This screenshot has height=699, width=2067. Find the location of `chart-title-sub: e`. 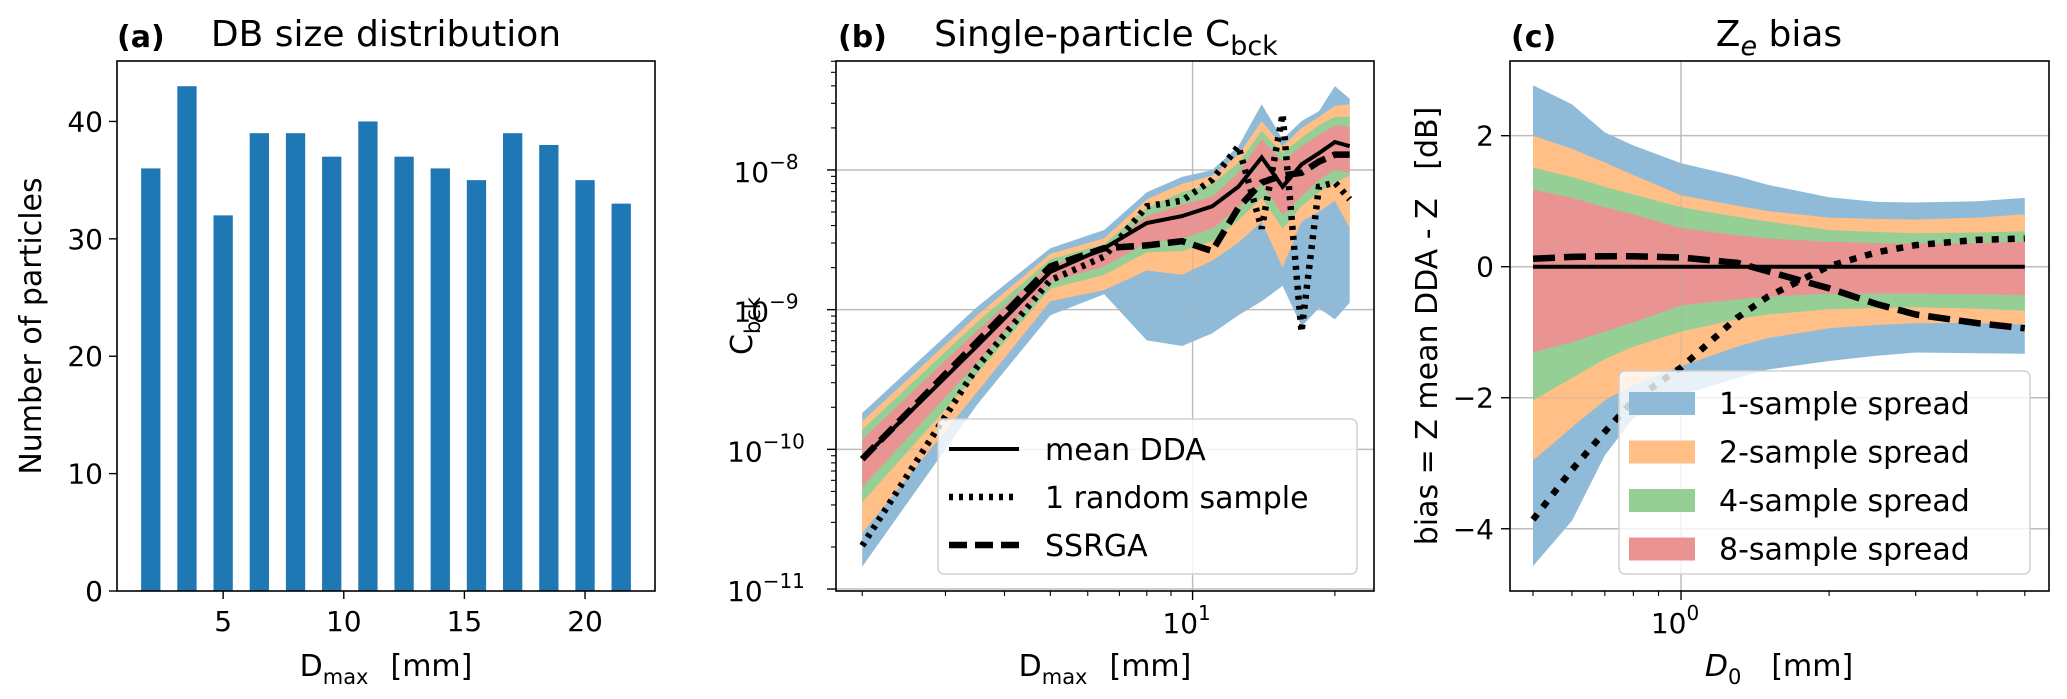

chart-title-sub: e is located at coordinates (1748, 46).